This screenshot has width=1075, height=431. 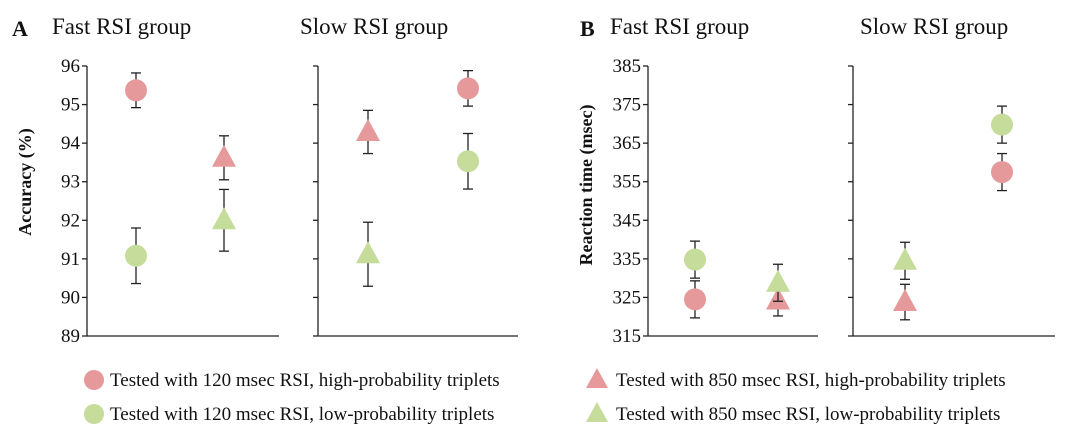 What do you see at coordinates (224, 155) in the screenshot?
I see `data-point-a-fast-tested-with-850-msec-rsi-high-probability-triplets` at bounding box center [224, 155].